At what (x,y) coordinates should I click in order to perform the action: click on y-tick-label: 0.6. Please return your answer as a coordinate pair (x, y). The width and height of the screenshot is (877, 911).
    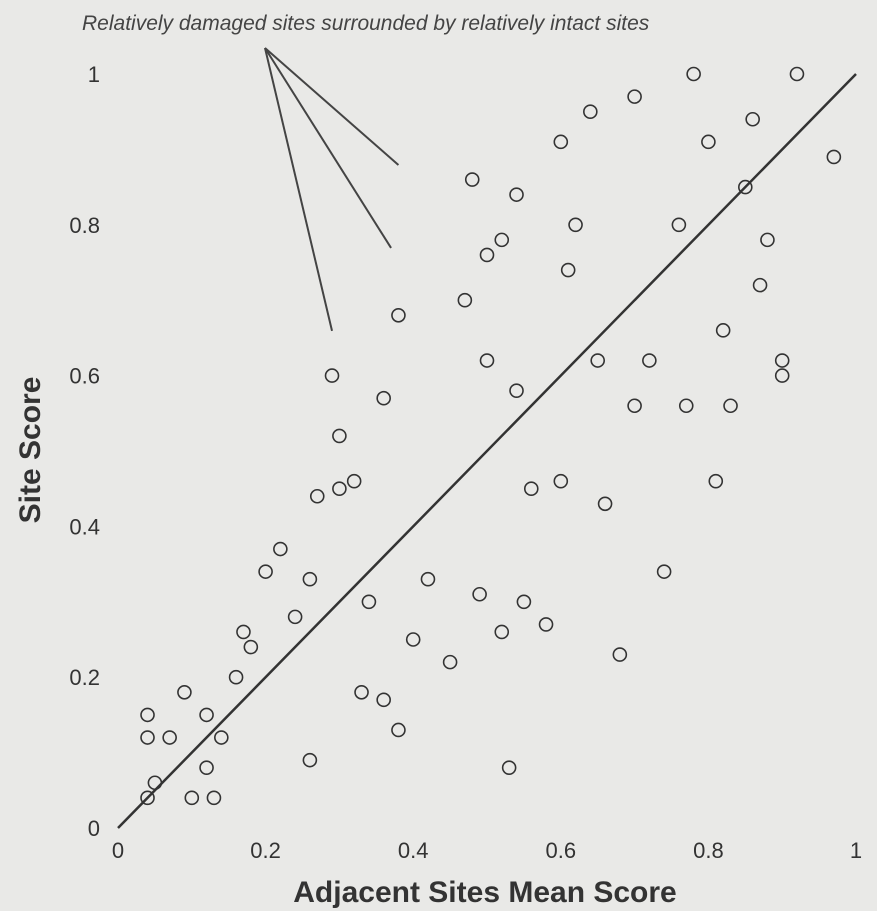
    Looking at the image, I should click on (84, 376).